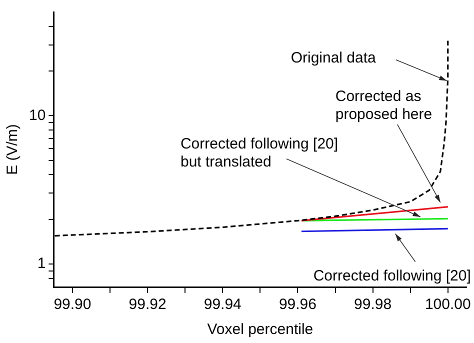 Image resolution: width=474 pixels, height=343 pixels. Describe the element at coordinates (147, 305) in the screenshot. I see `x-tick-label: 99.92` at that location.